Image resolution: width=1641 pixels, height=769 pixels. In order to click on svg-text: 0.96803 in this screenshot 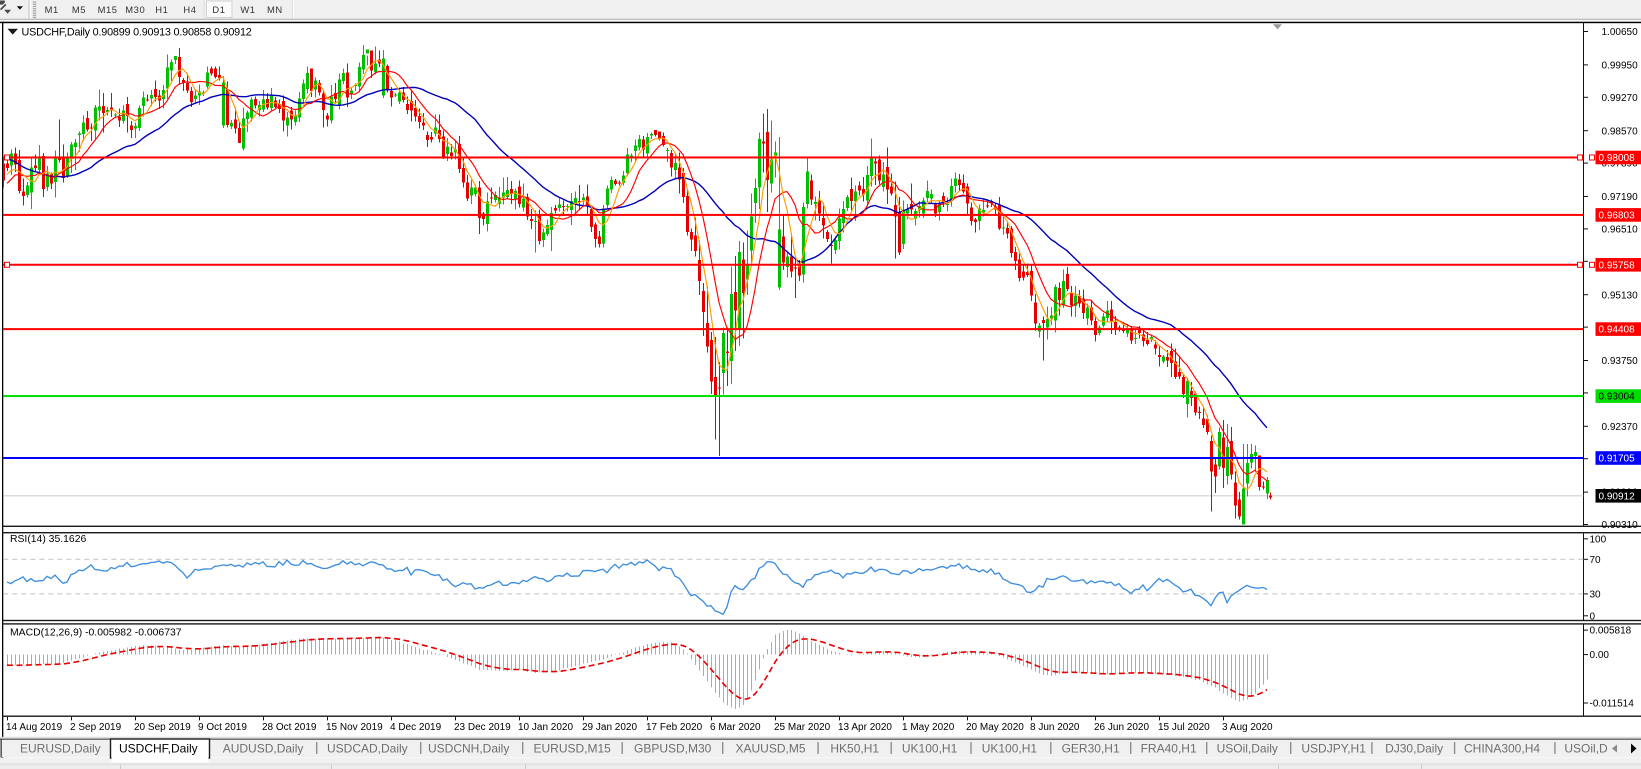, I will do `click(1617, 216)`.